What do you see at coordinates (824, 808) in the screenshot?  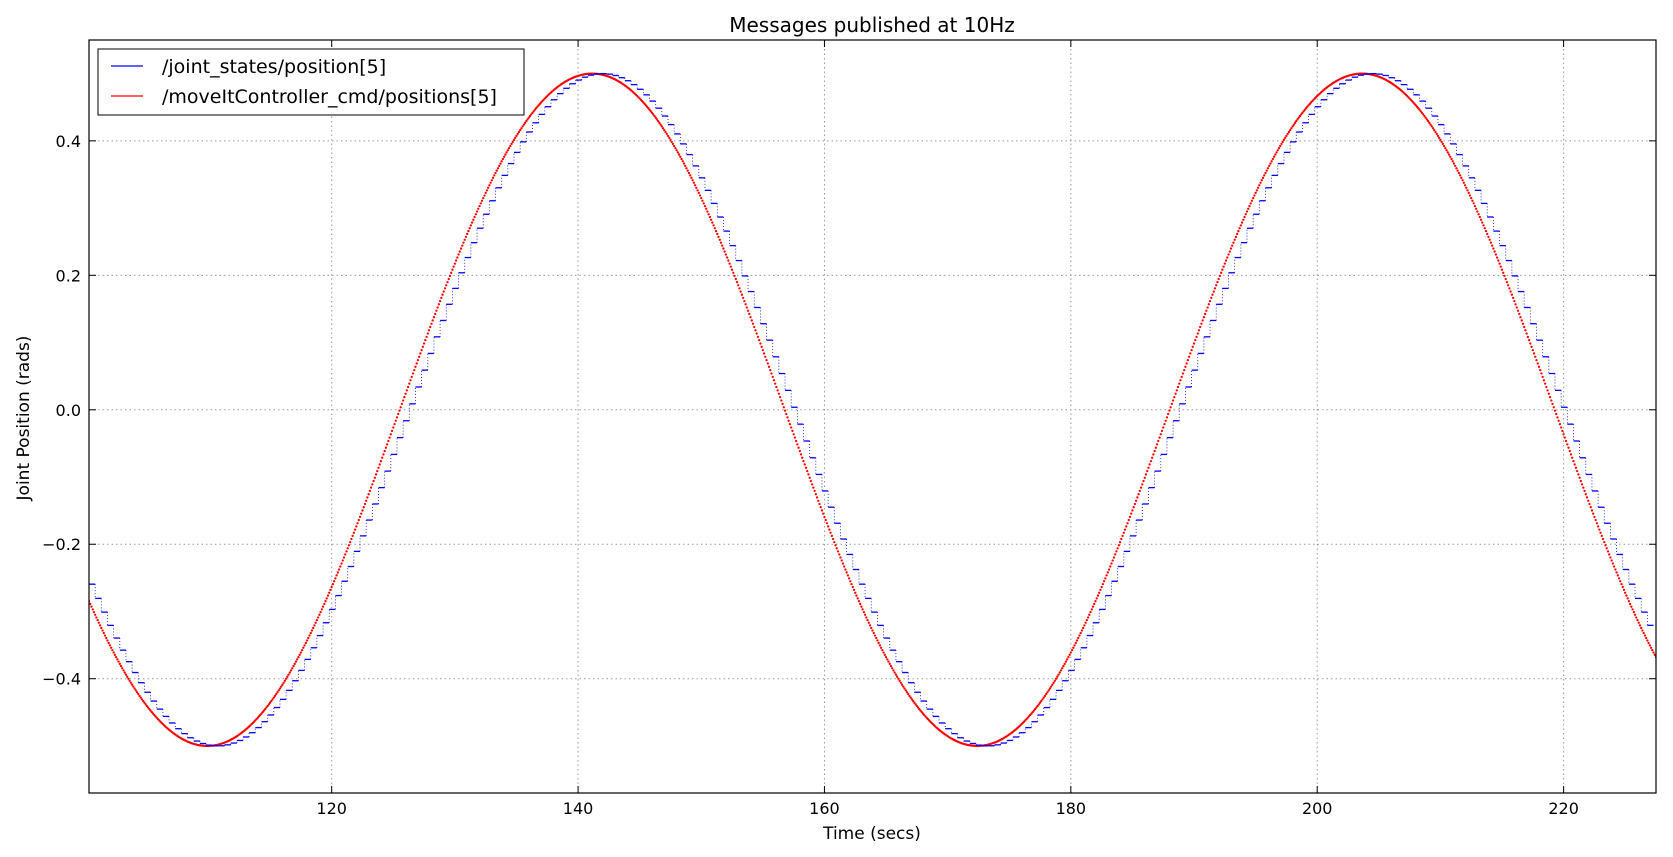 I see `x-tick-label: 160` at bounding box center [824, 808].